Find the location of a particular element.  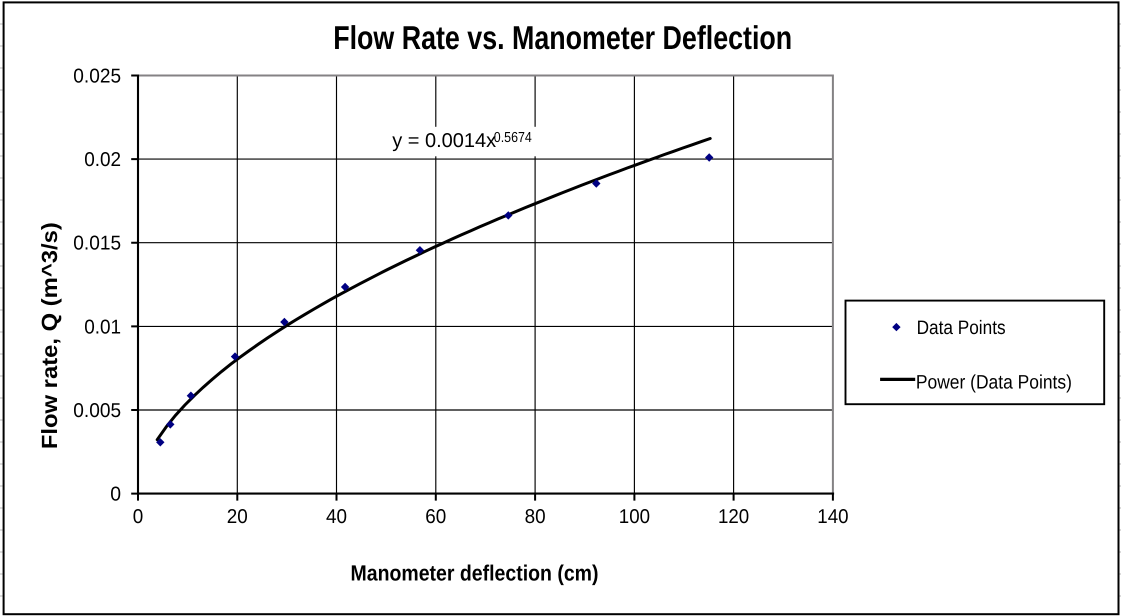

svg-text: Power (Data Points) is located at coordinates (994, 382).